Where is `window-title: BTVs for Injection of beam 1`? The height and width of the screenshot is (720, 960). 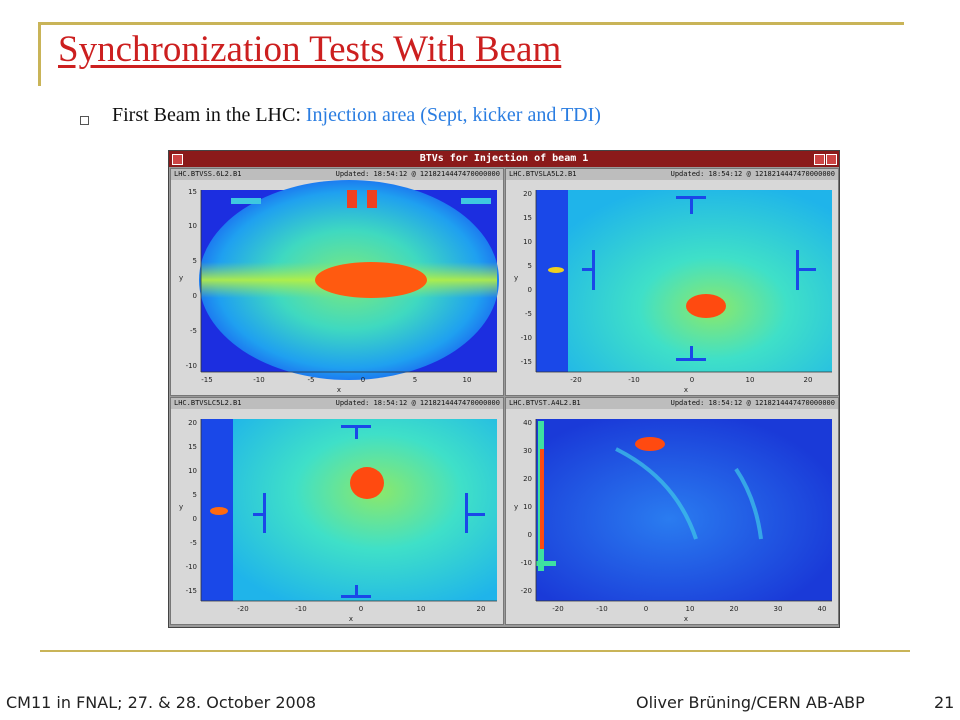 window-title: BTVs for Injection of beam 1 is located at coordinates (504, 159).